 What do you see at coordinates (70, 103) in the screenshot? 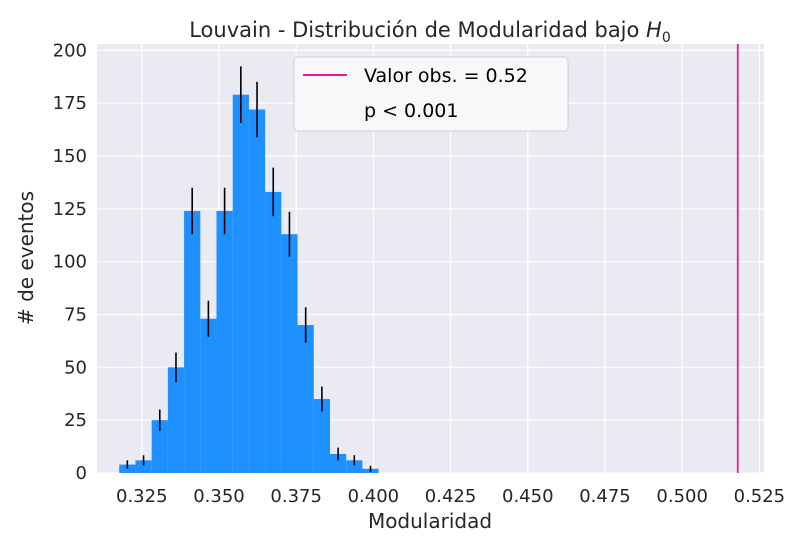
I see `y-tick-label-7: 175` at bounding box center [70, 103].